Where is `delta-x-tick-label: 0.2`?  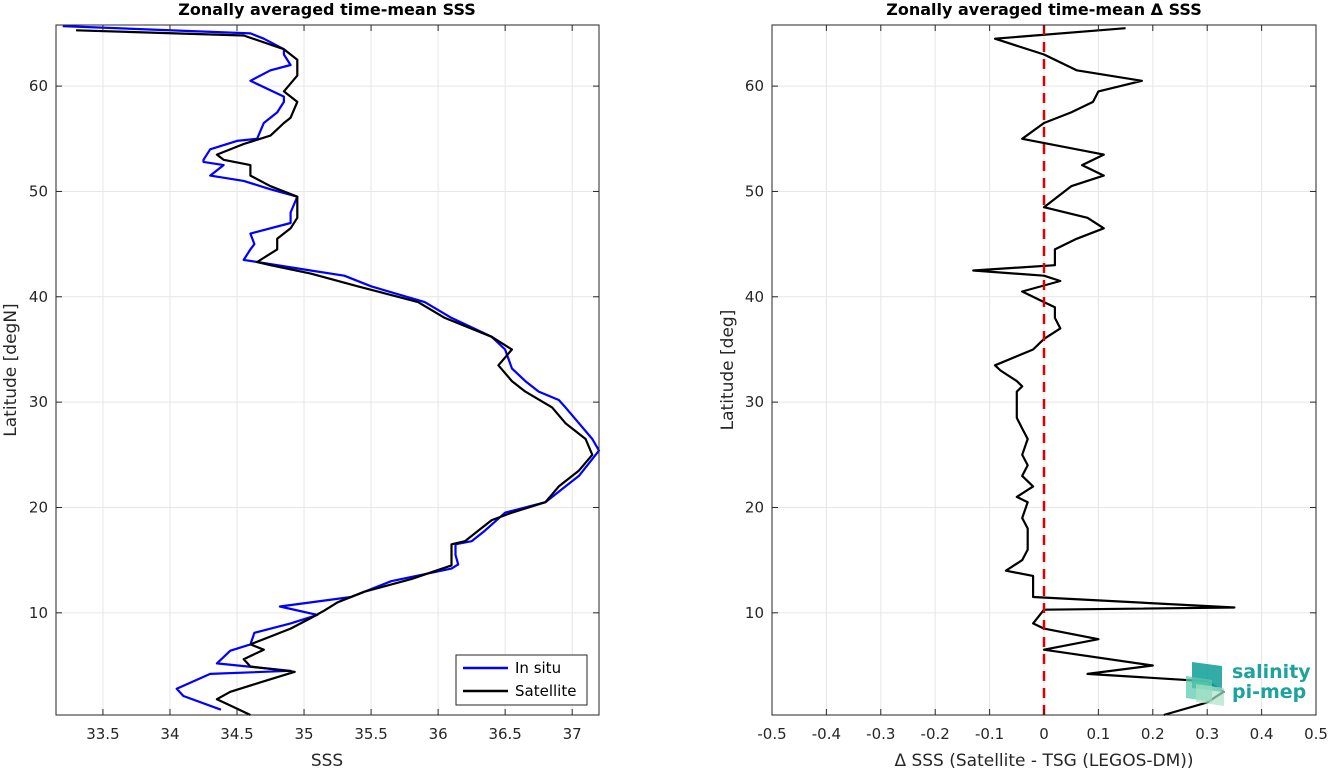 delta-x-tick-label: 0.2 is located at coordinates (1153, 734).